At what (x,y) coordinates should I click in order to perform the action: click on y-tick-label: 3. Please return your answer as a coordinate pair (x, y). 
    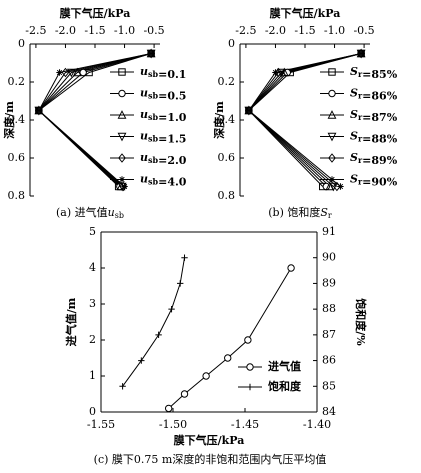
    Looking at the image, I should click on (92, 303).